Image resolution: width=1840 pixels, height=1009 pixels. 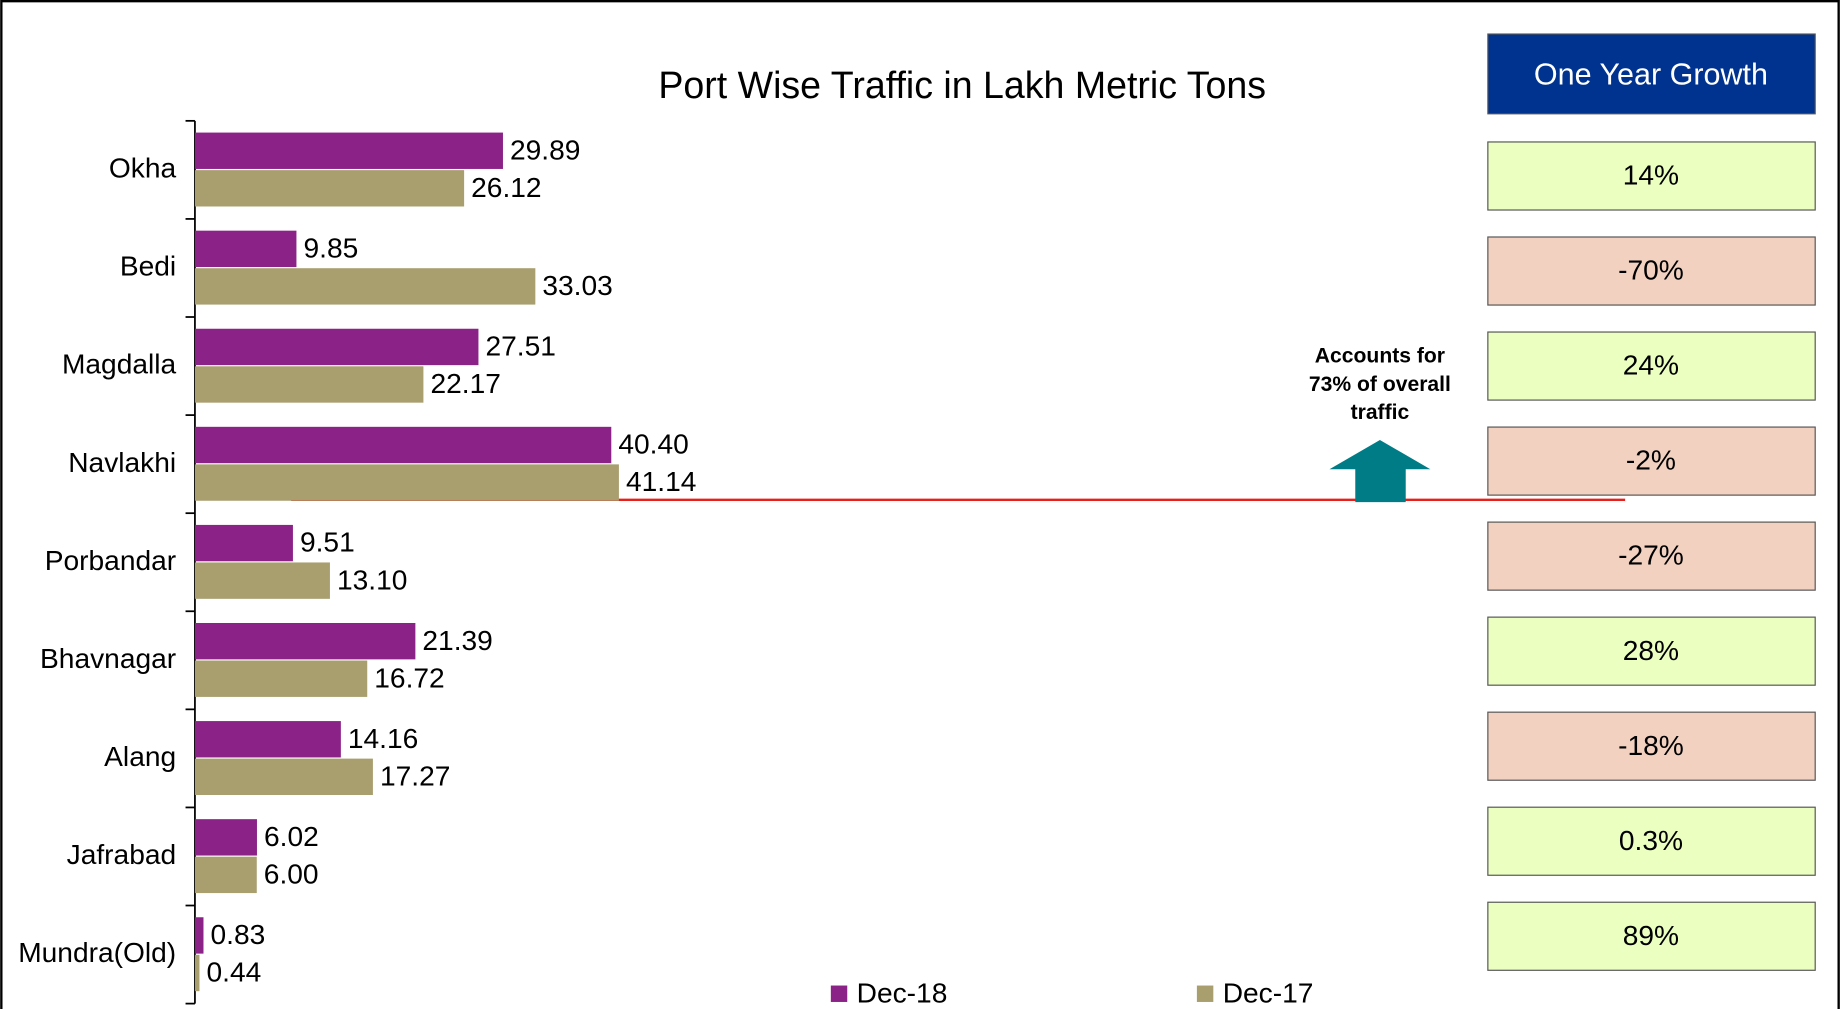 I want to click on growth-value: 28%, so click(x=1651, y=650).